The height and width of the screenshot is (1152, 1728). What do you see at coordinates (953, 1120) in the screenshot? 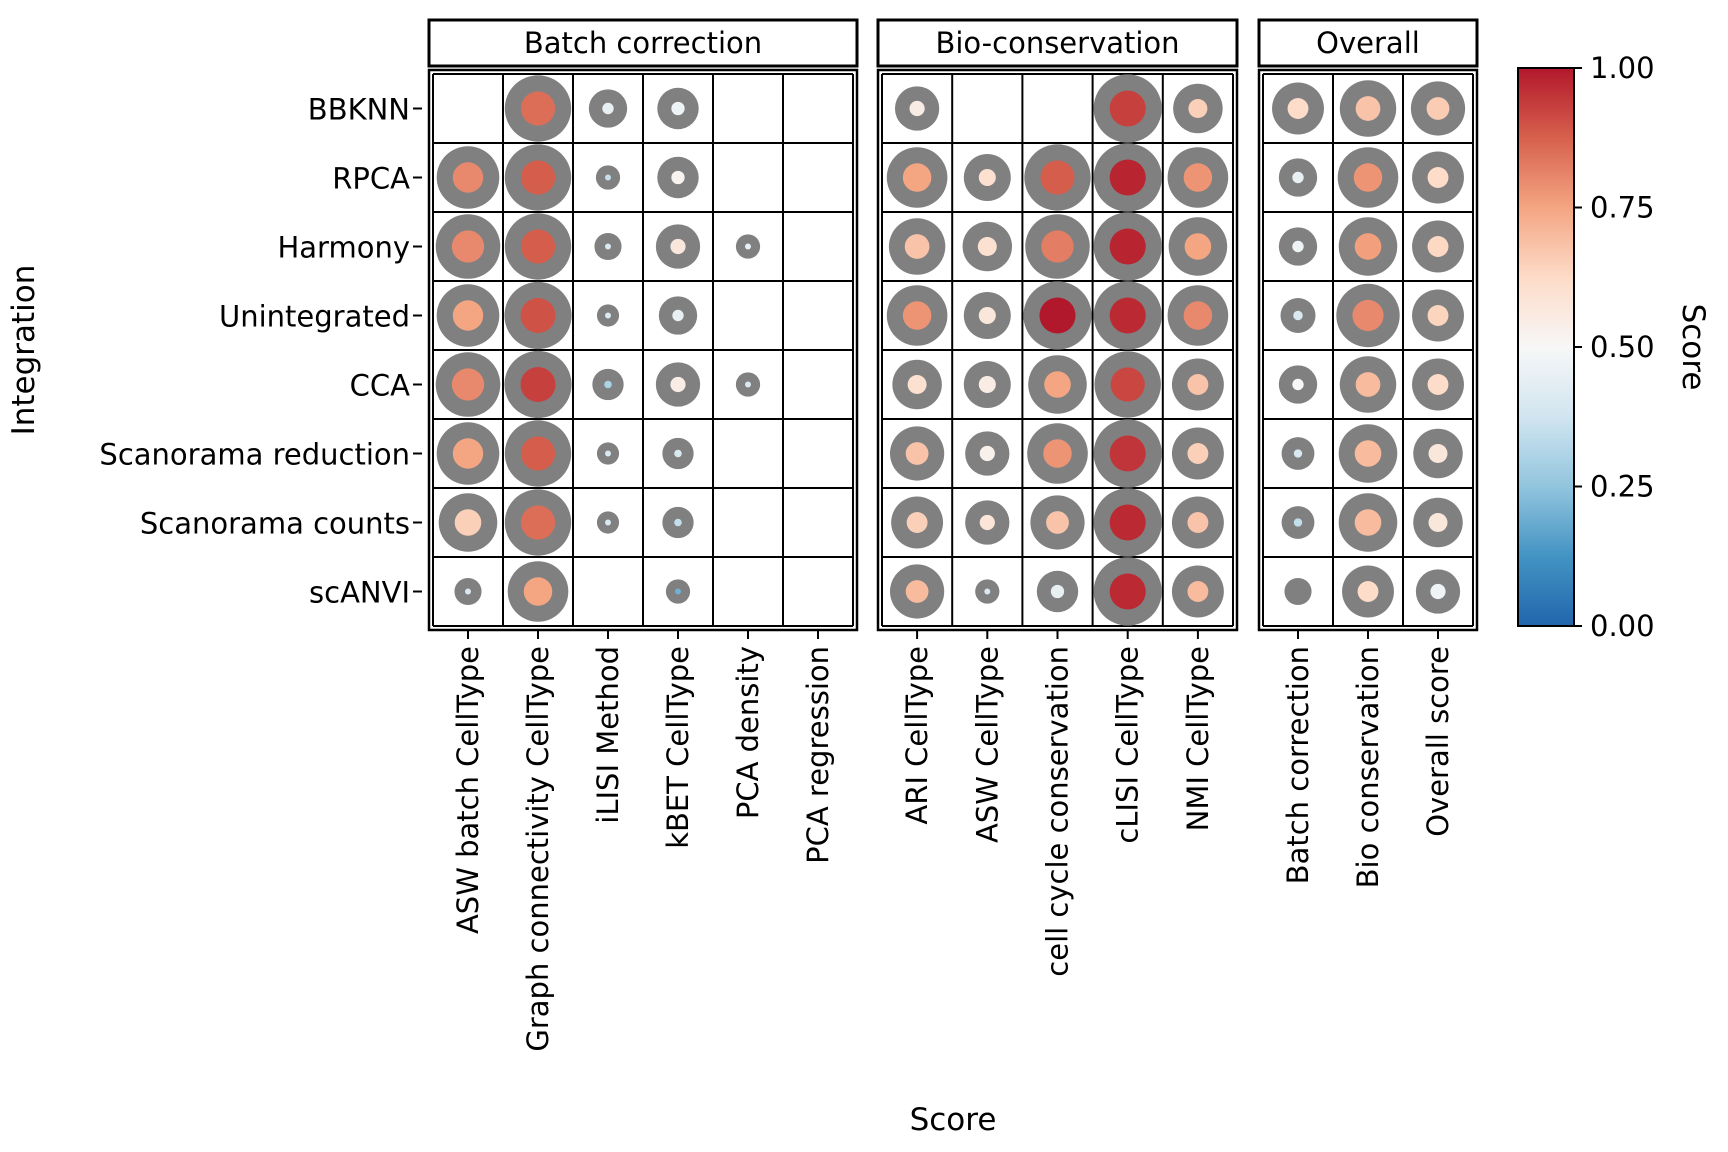
I see `x-axis-label: Score` at bounding box center [953, 1120].